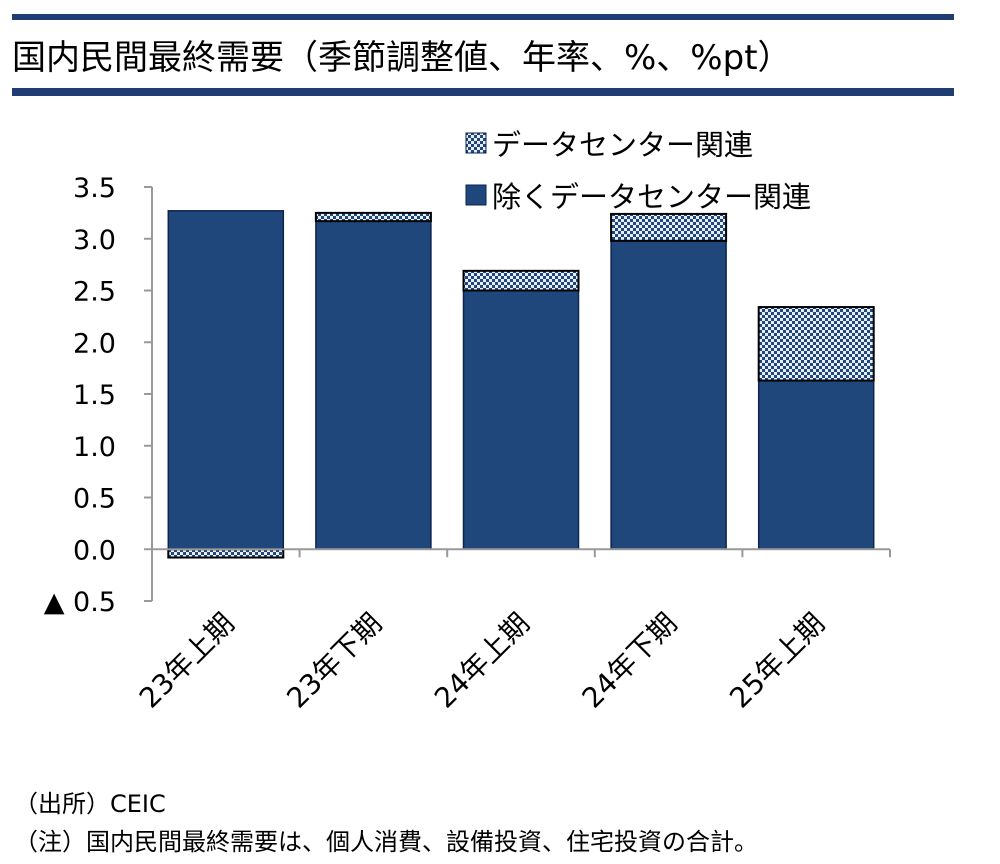 The height and width of the screenshot is (864, 1000). Describe the element at coordinates (94, 292) in the screenshot. I see `y-tick-label: 2.5` at that location.